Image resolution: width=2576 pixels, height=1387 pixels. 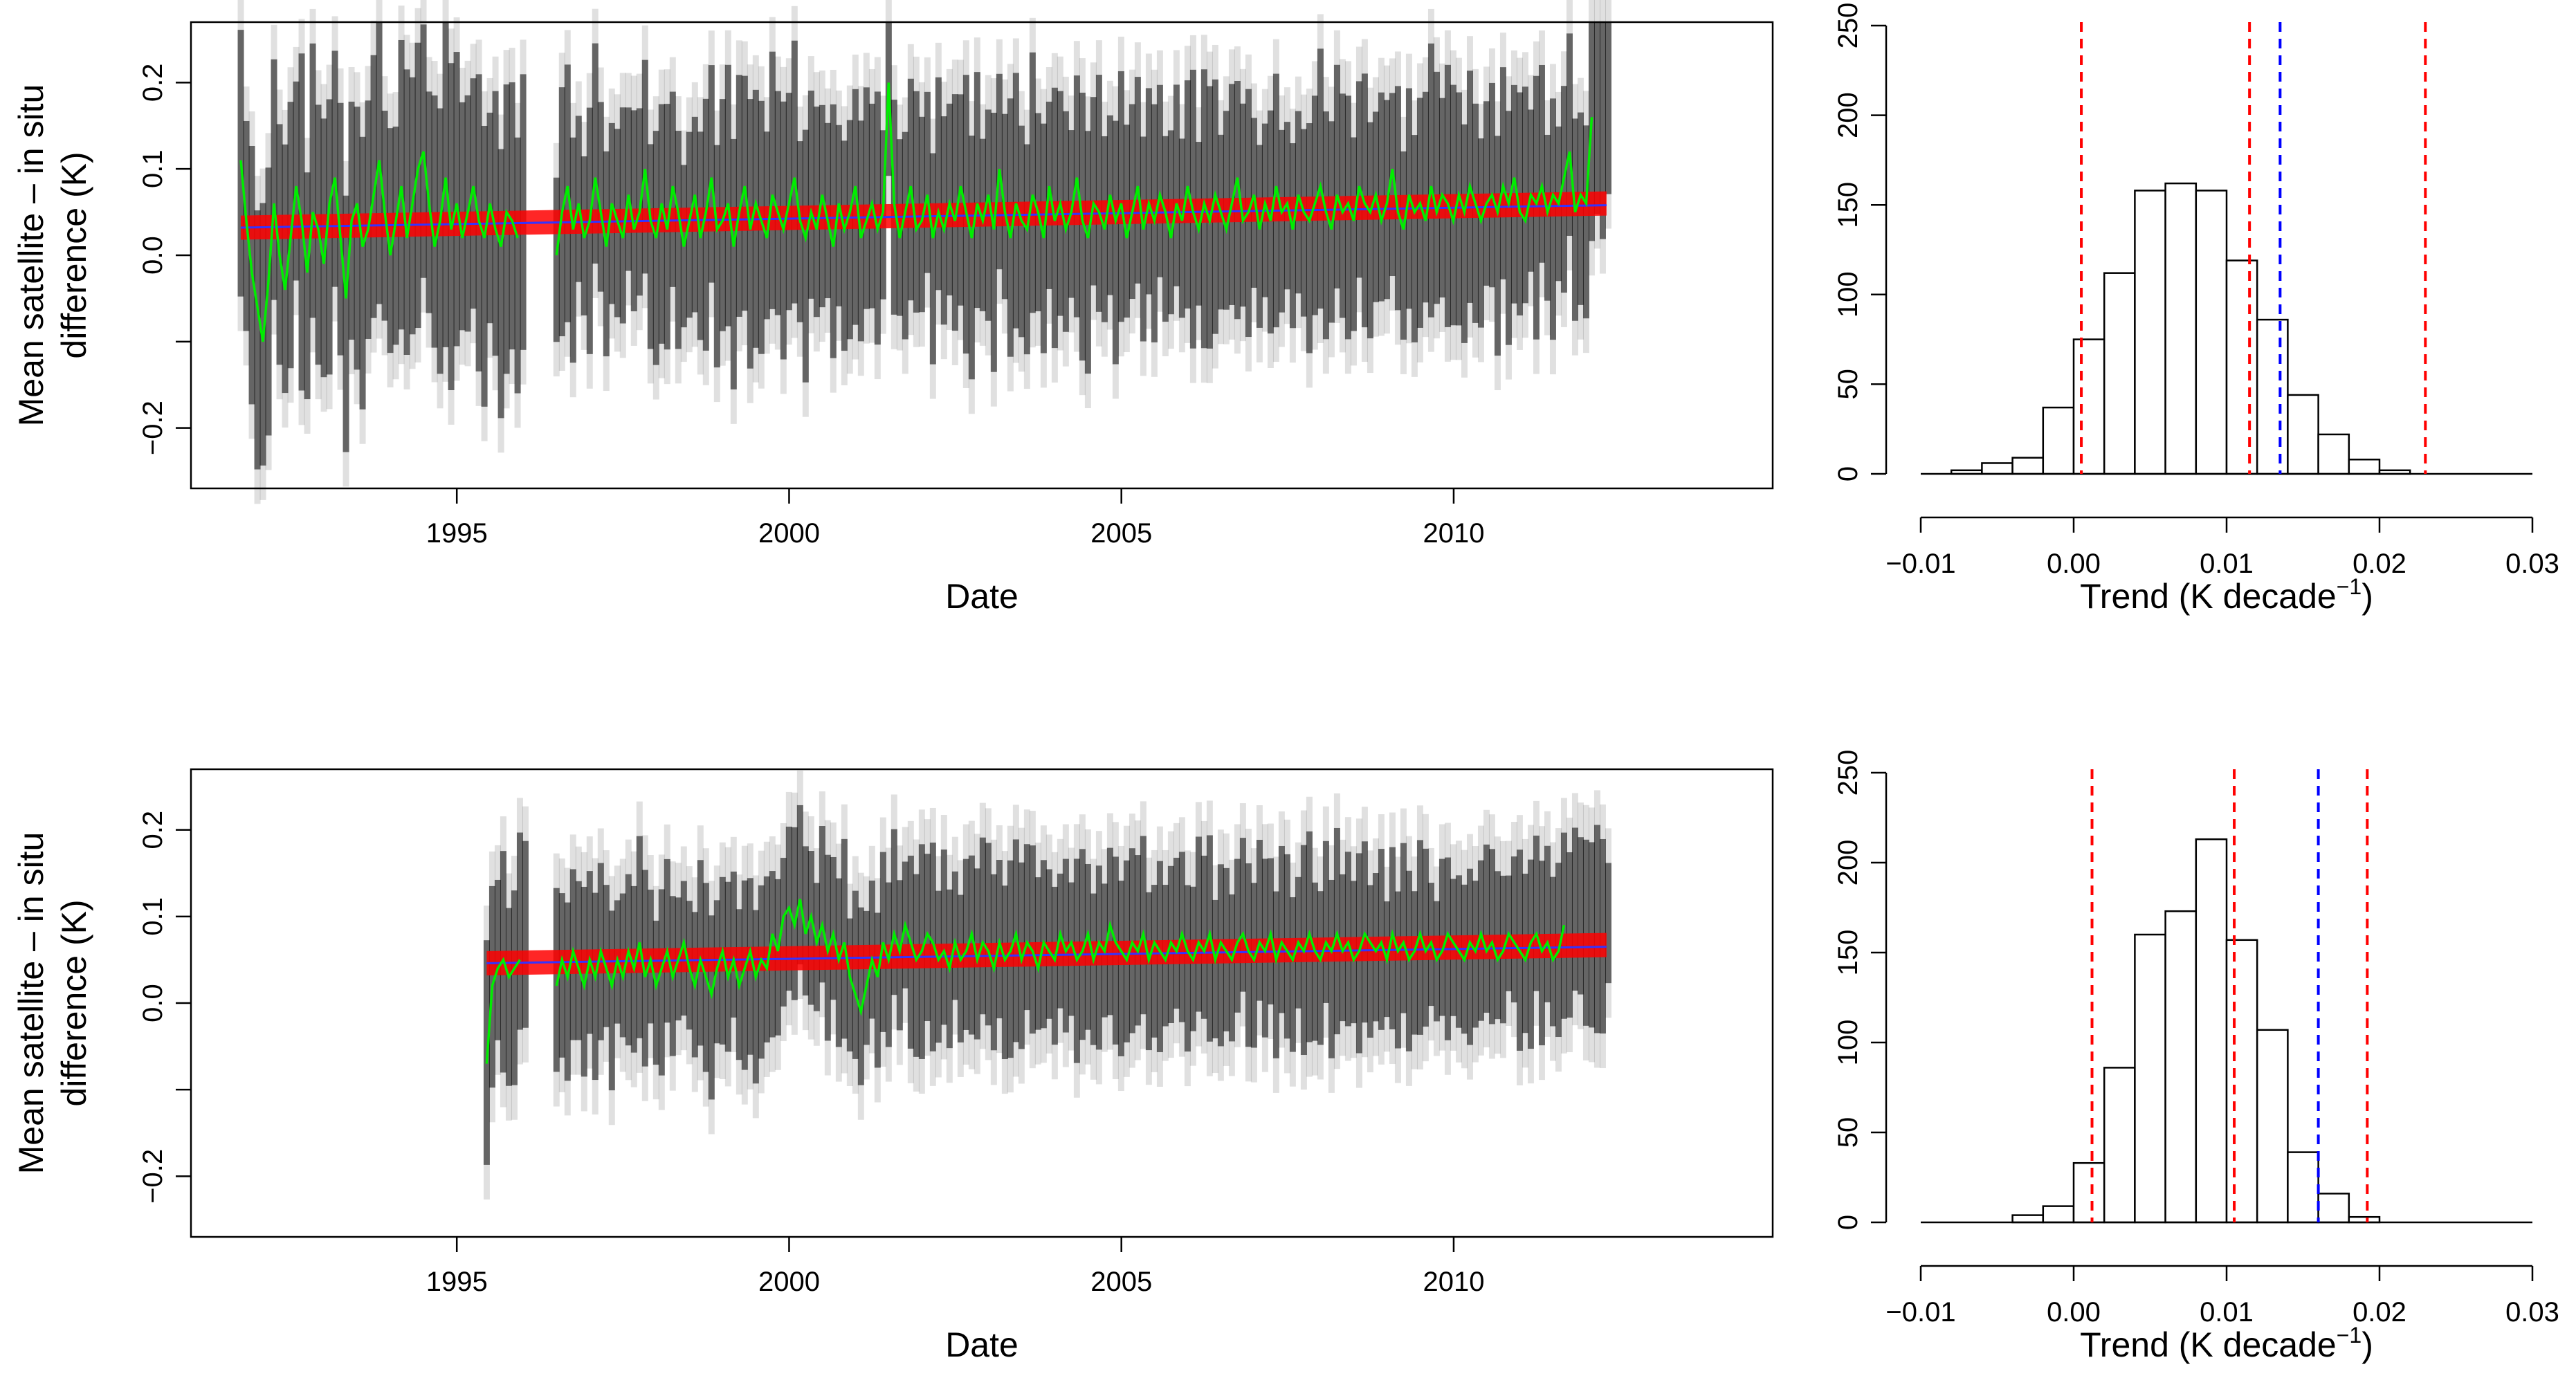 I want to click on y-tick-label: 0.1, so click(x=153, y=168).